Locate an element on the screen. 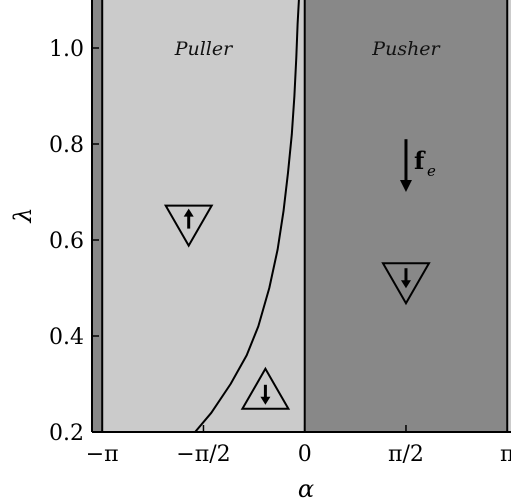  y-axis-label: λ is located at coordinates (23, 215).